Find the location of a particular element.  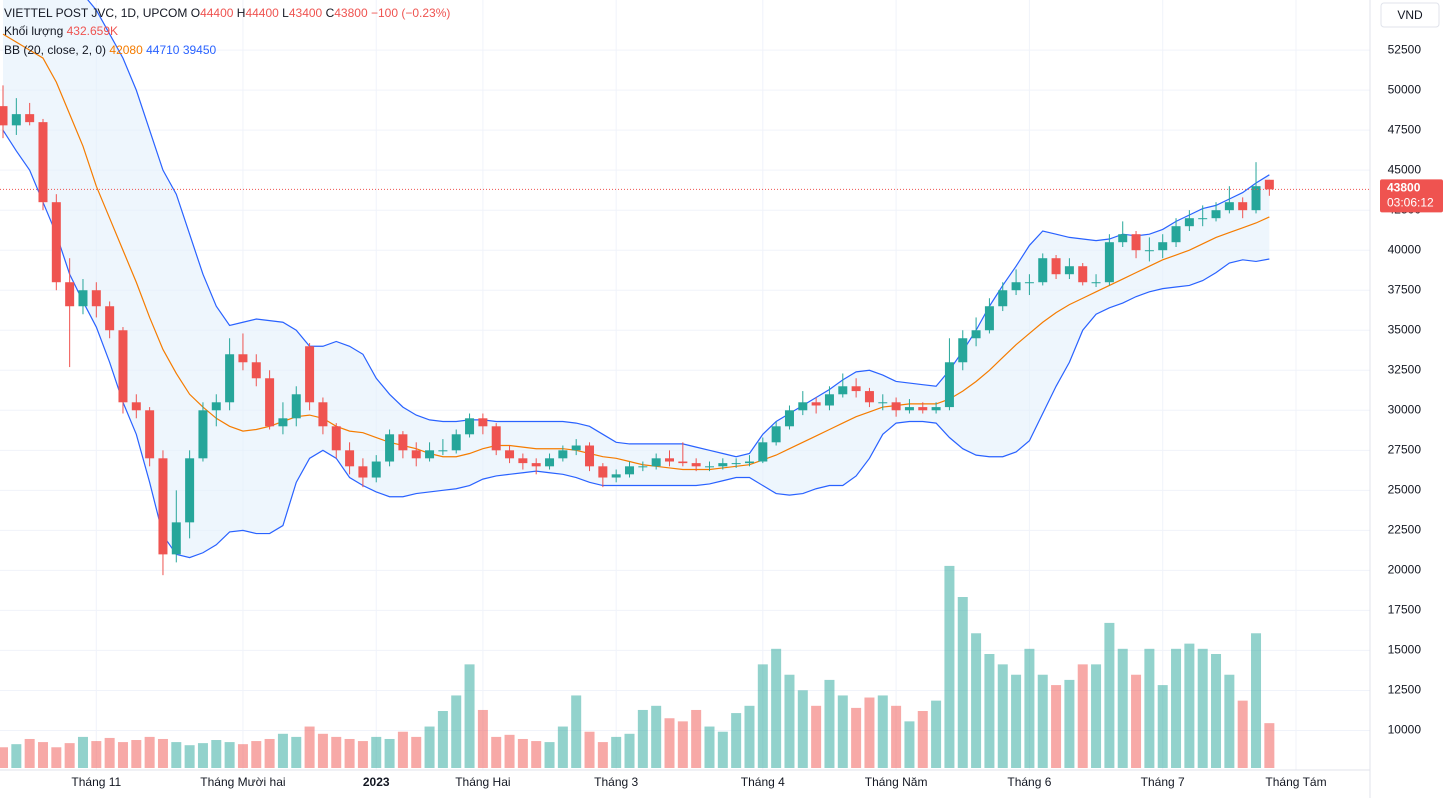

y-tick-label: 17500 is located at coordinates (1405, 610).